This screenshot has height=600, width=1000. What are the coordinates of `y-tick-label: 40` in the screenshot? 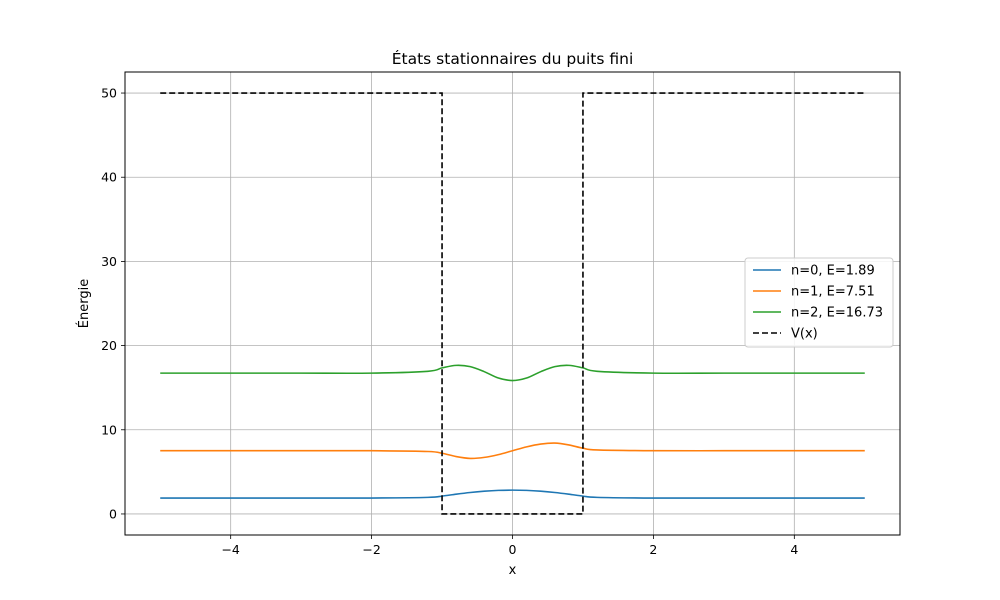 It's located at (109, 177).